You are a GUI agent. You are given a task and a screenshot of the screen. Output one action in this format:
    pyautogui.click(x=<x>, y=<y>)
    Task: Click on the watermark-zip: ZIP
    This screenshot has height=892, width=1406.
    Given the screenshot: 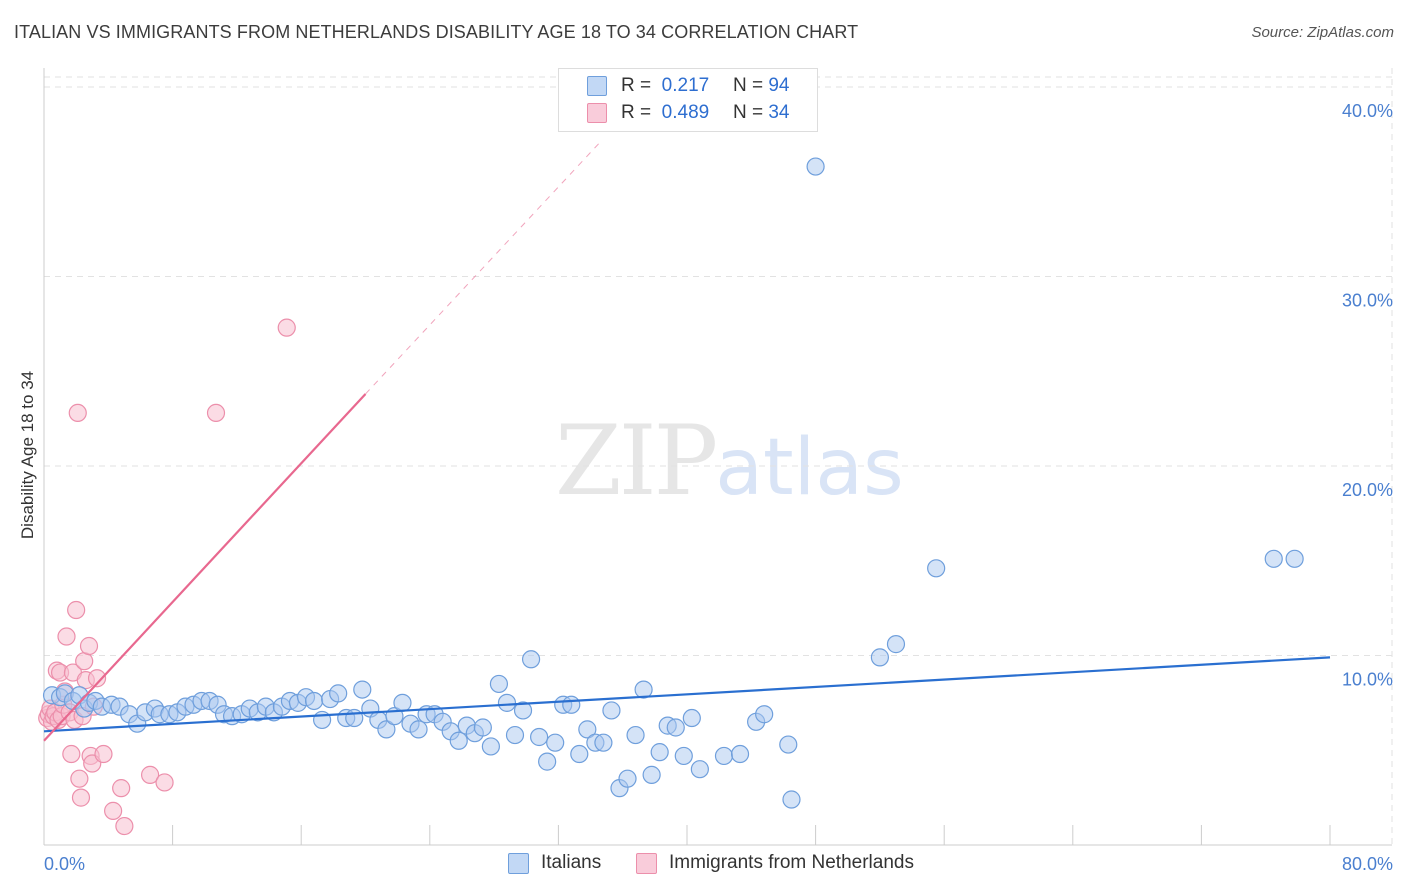 What is the action you would take?
    pyautogui.click(x=636, y=461)
    